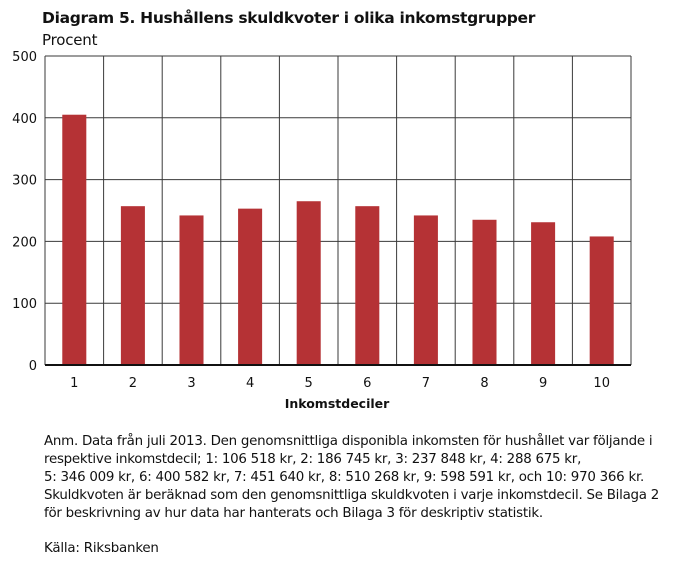  What do you see at coordinates (340, 383) in the screenshot?
I see `x-tick-labels: 1 2 3 4 5 6 7 8 9 10` at bounding box center [340, 383].